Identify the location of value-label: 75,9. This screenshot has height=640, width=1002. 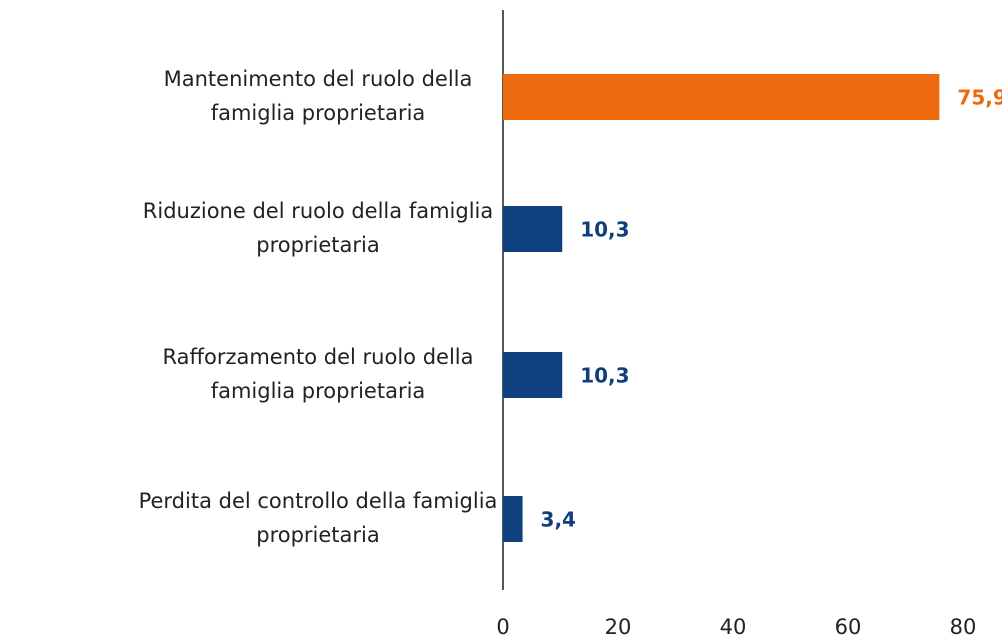
(979, 98).